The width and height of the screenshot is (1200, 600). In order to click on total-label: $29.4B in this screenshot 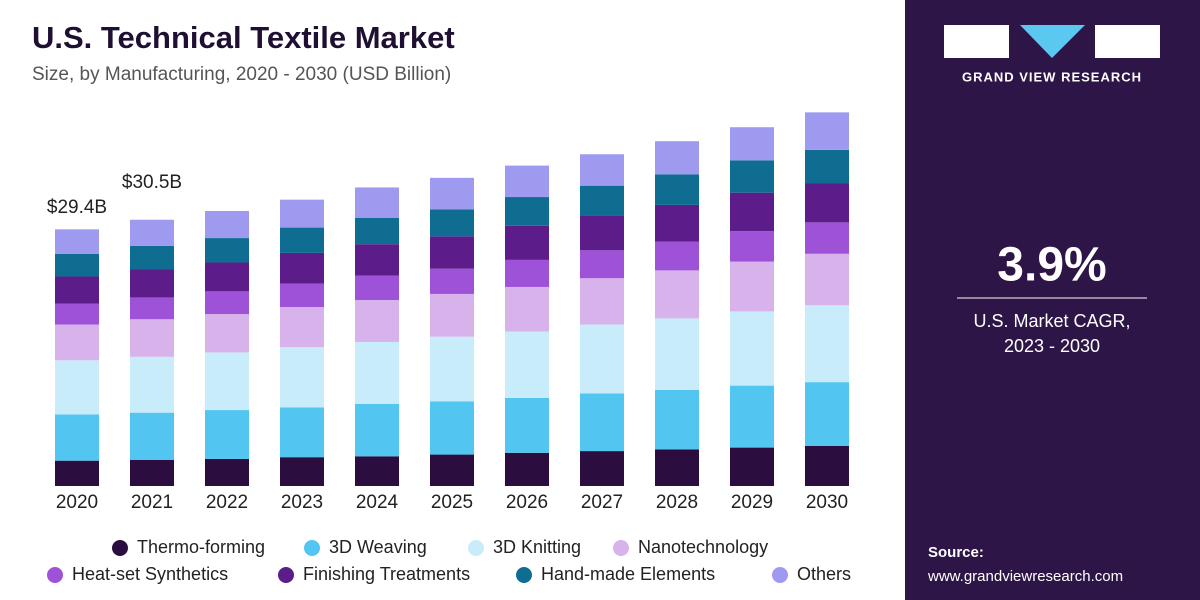, I will do `click(77, 207)`.